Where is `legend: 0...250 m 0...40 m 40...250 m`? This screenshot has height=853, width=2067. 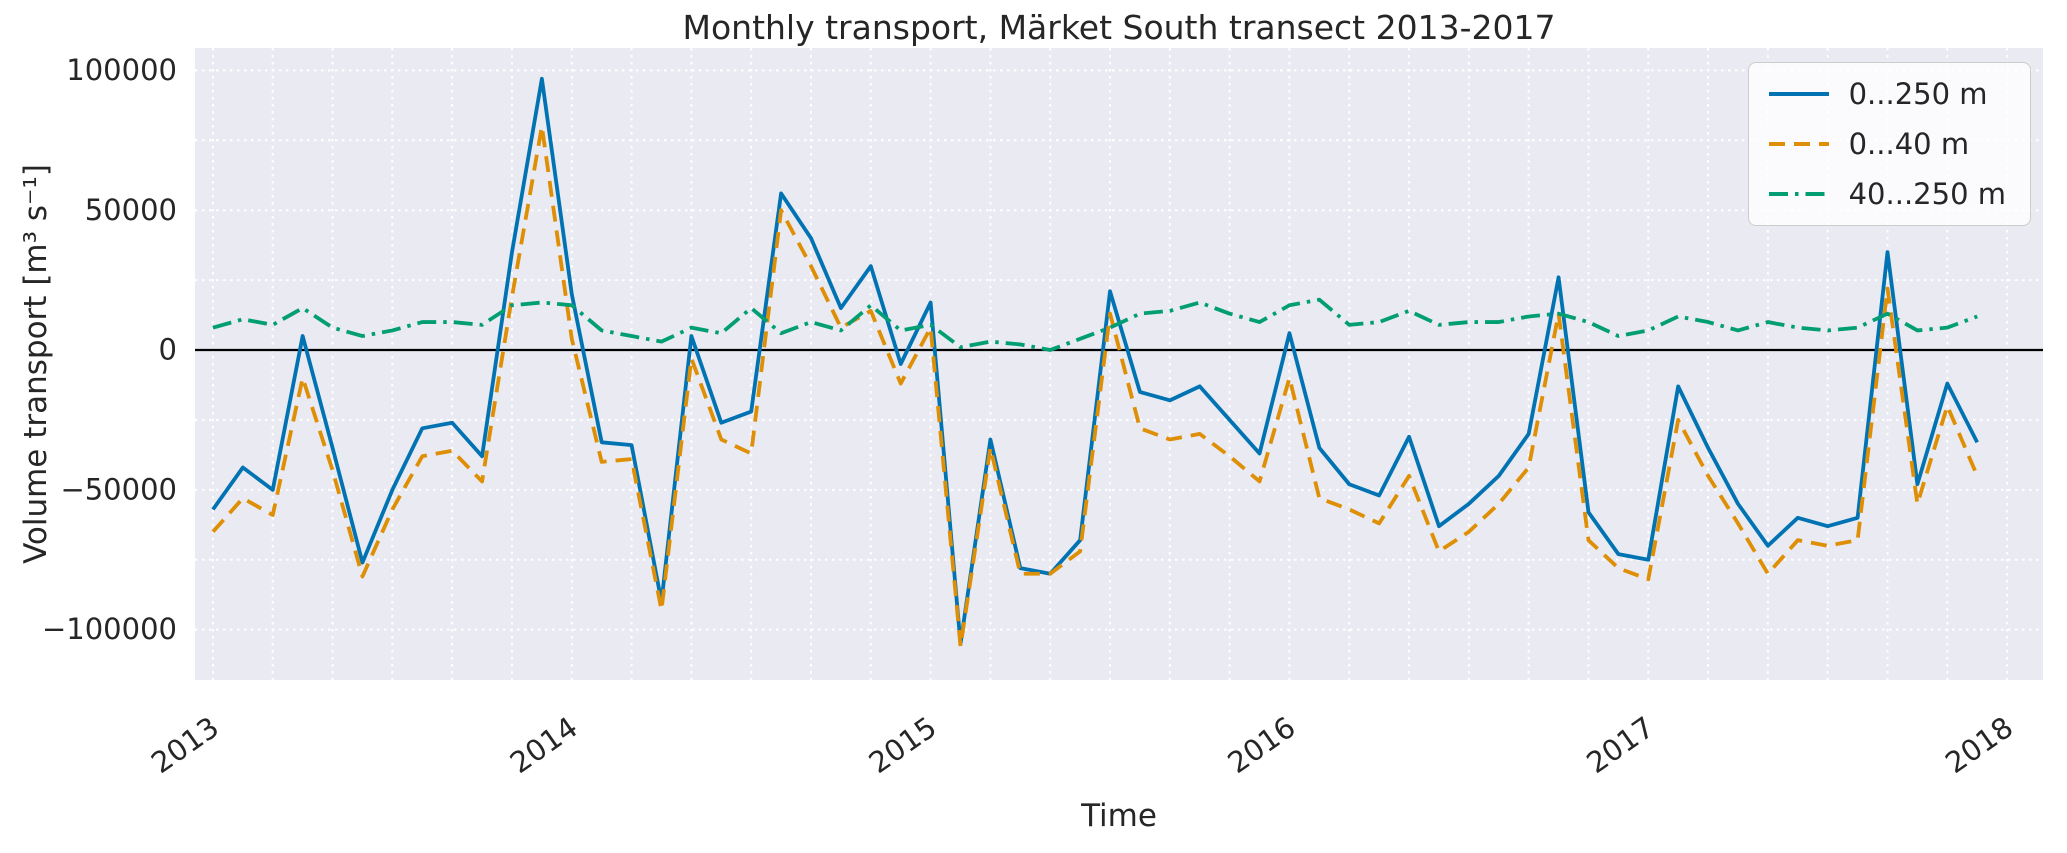
legend: 0...250 m 0...40 m 40...250 m is located at coordinates (1889, 144).